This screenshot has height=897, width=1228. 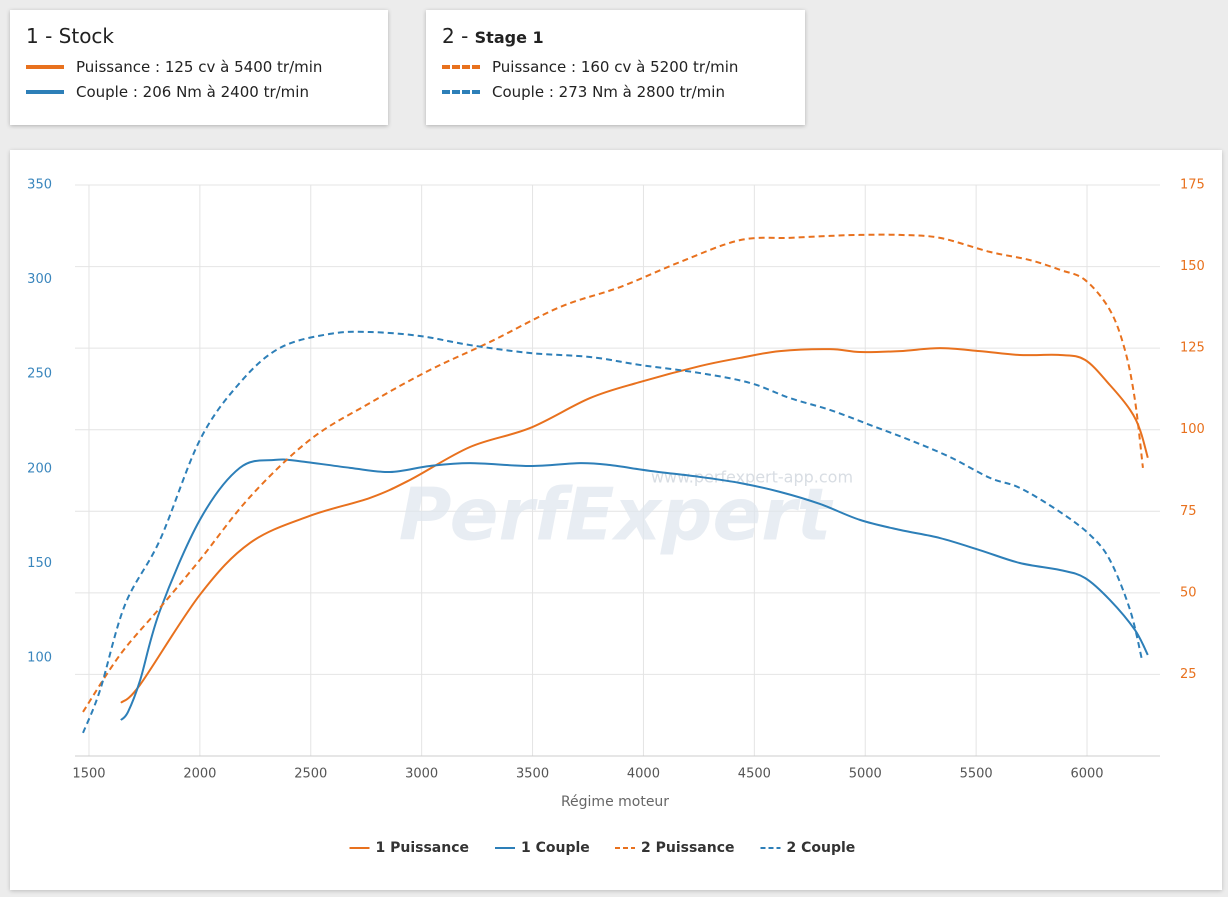 What do you see at coordinates (821, 848) in the screenshot?
I see `legend-label: 2 Couple` at bounding box center [821, 848].